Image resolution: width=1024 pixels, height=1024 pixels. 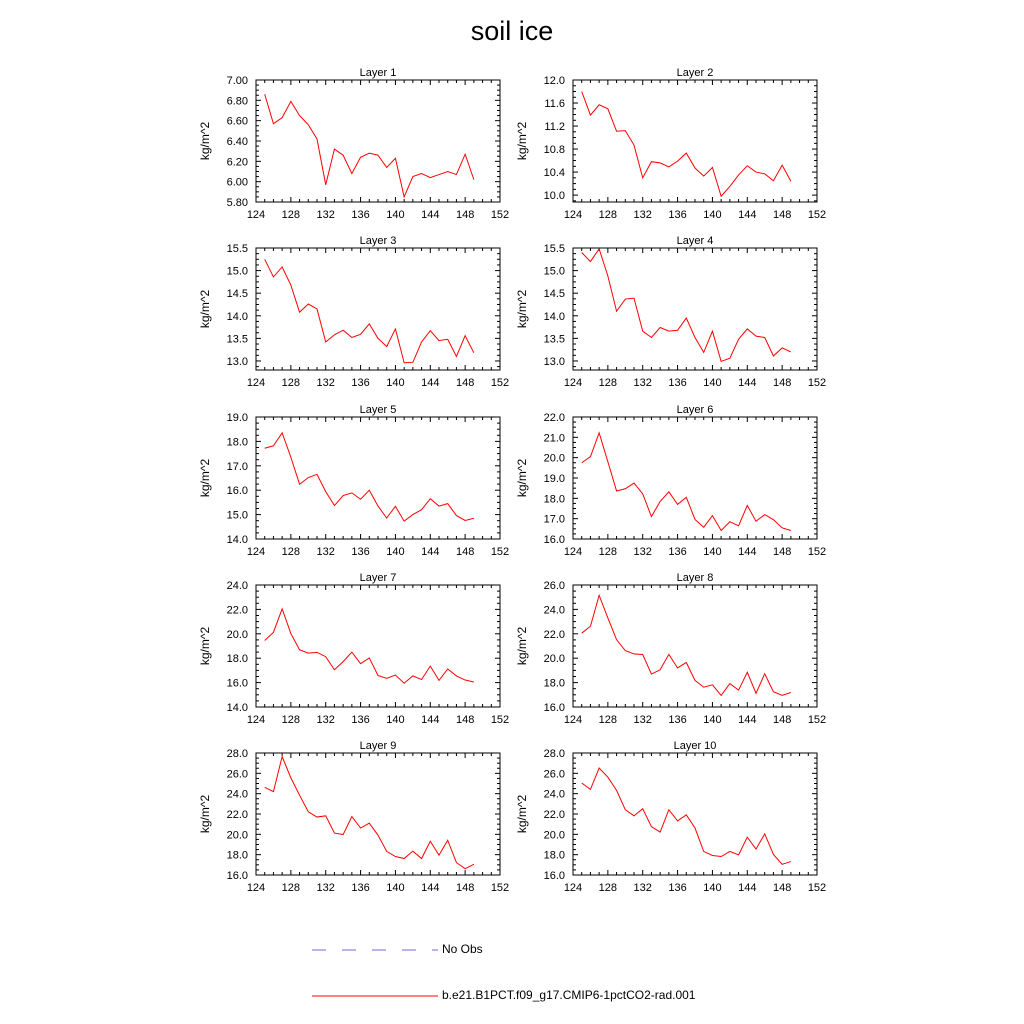 What do you see at coordinates (378, 73) in the screenshot?
I see `panel-title: Layer 1` at bounding box center [378, 73].